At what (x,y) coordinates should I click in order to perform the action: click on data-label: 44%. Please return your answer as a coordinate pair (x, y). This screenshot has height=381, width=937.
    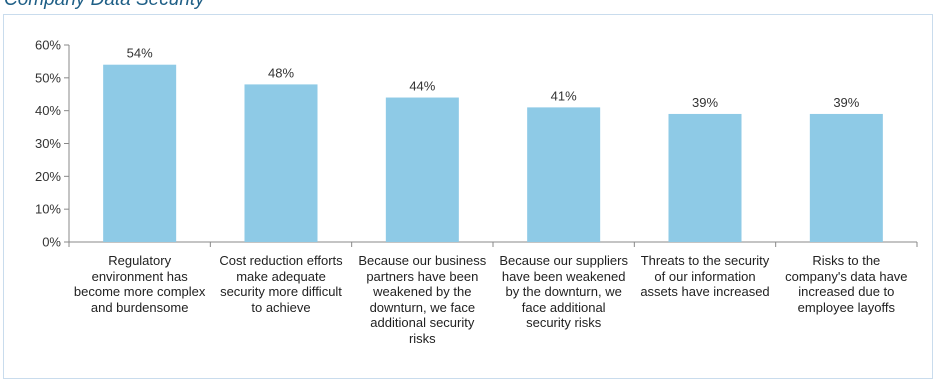
    Looking at the image, I should click on (422, 86).